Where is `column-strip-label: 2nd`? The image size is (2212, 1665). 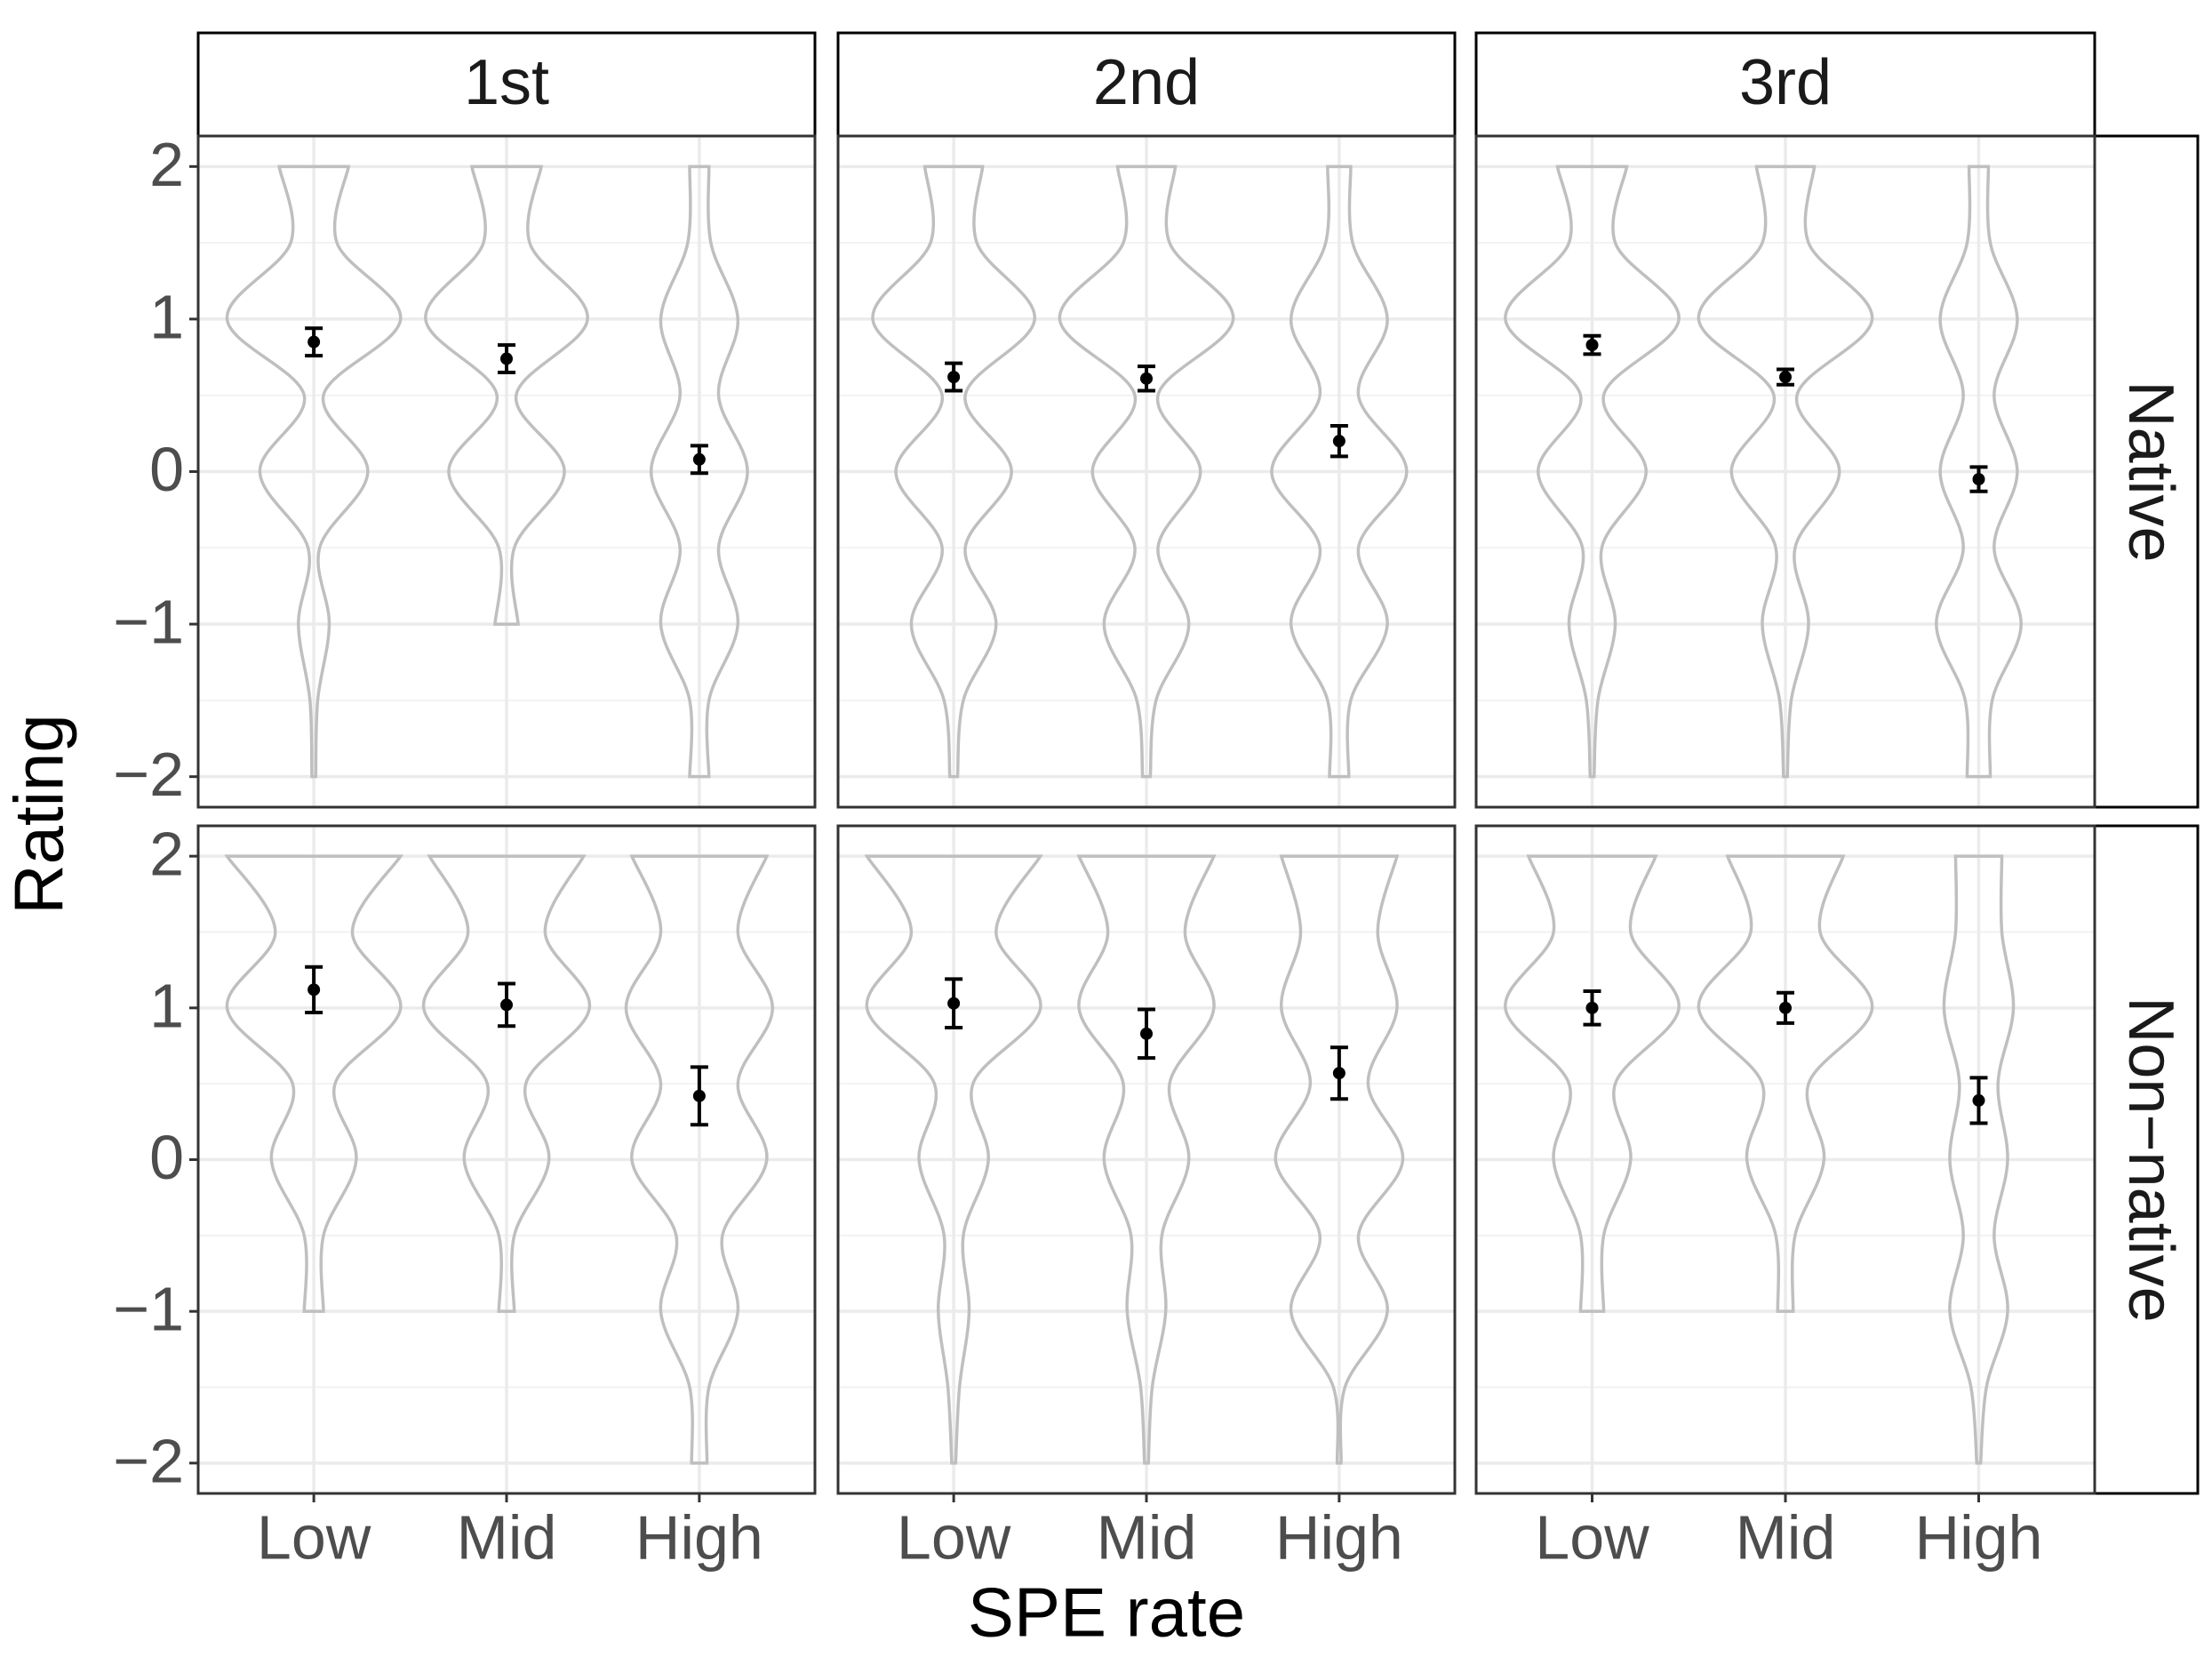
column-strip-label: 2nd is located at coordinates (1146, 83).